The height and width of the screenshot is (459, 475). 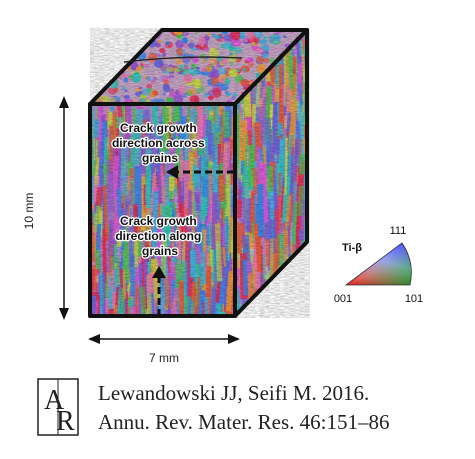 I want to click on crack-arrow-across, so click(x=200, y=172).